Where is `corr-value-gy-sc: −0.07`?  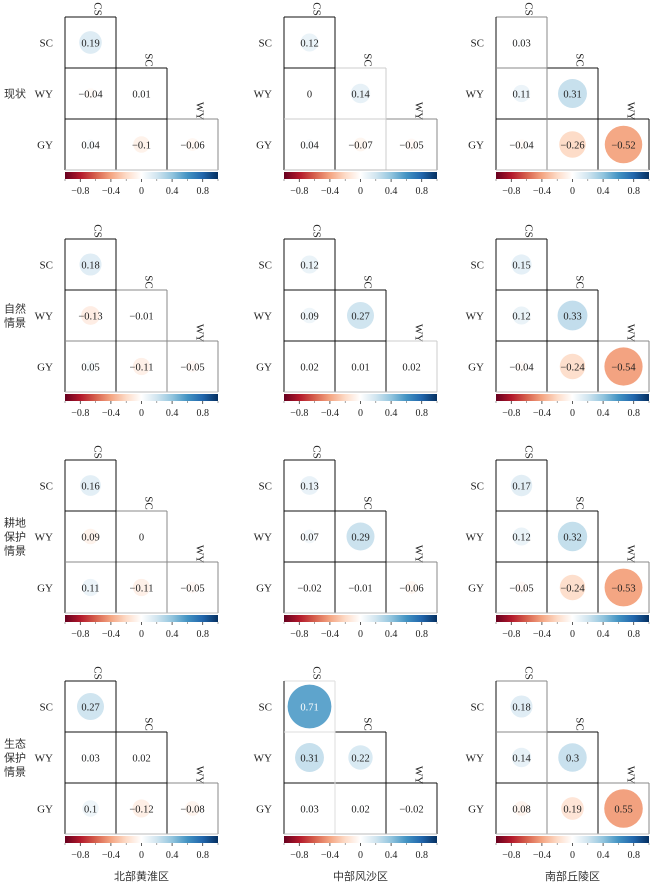
corr-value-gy-sc: −0.07 is located at coordinates (360, 146).